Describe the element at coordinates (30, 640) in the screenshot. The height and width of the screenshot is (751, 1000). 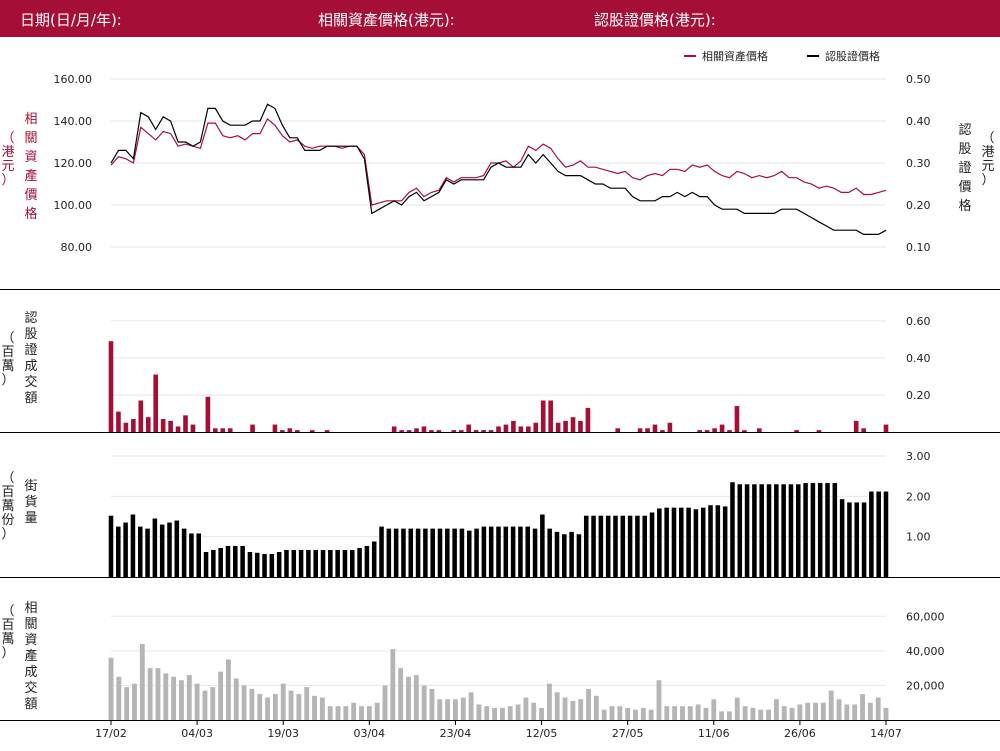
I see `y-axis-label: 資` at that location.